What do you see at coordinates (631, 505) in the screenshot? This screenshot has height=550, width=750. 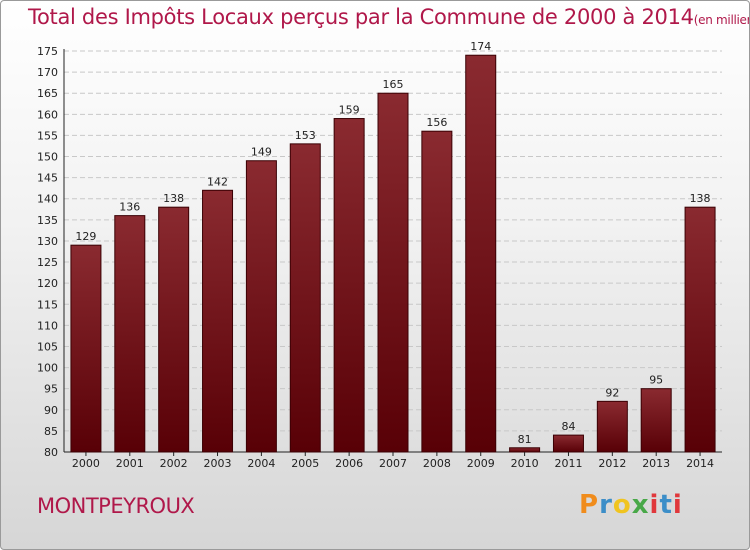 I see `proxiti-logo: Proxiti` at bounding box center [631, 505].